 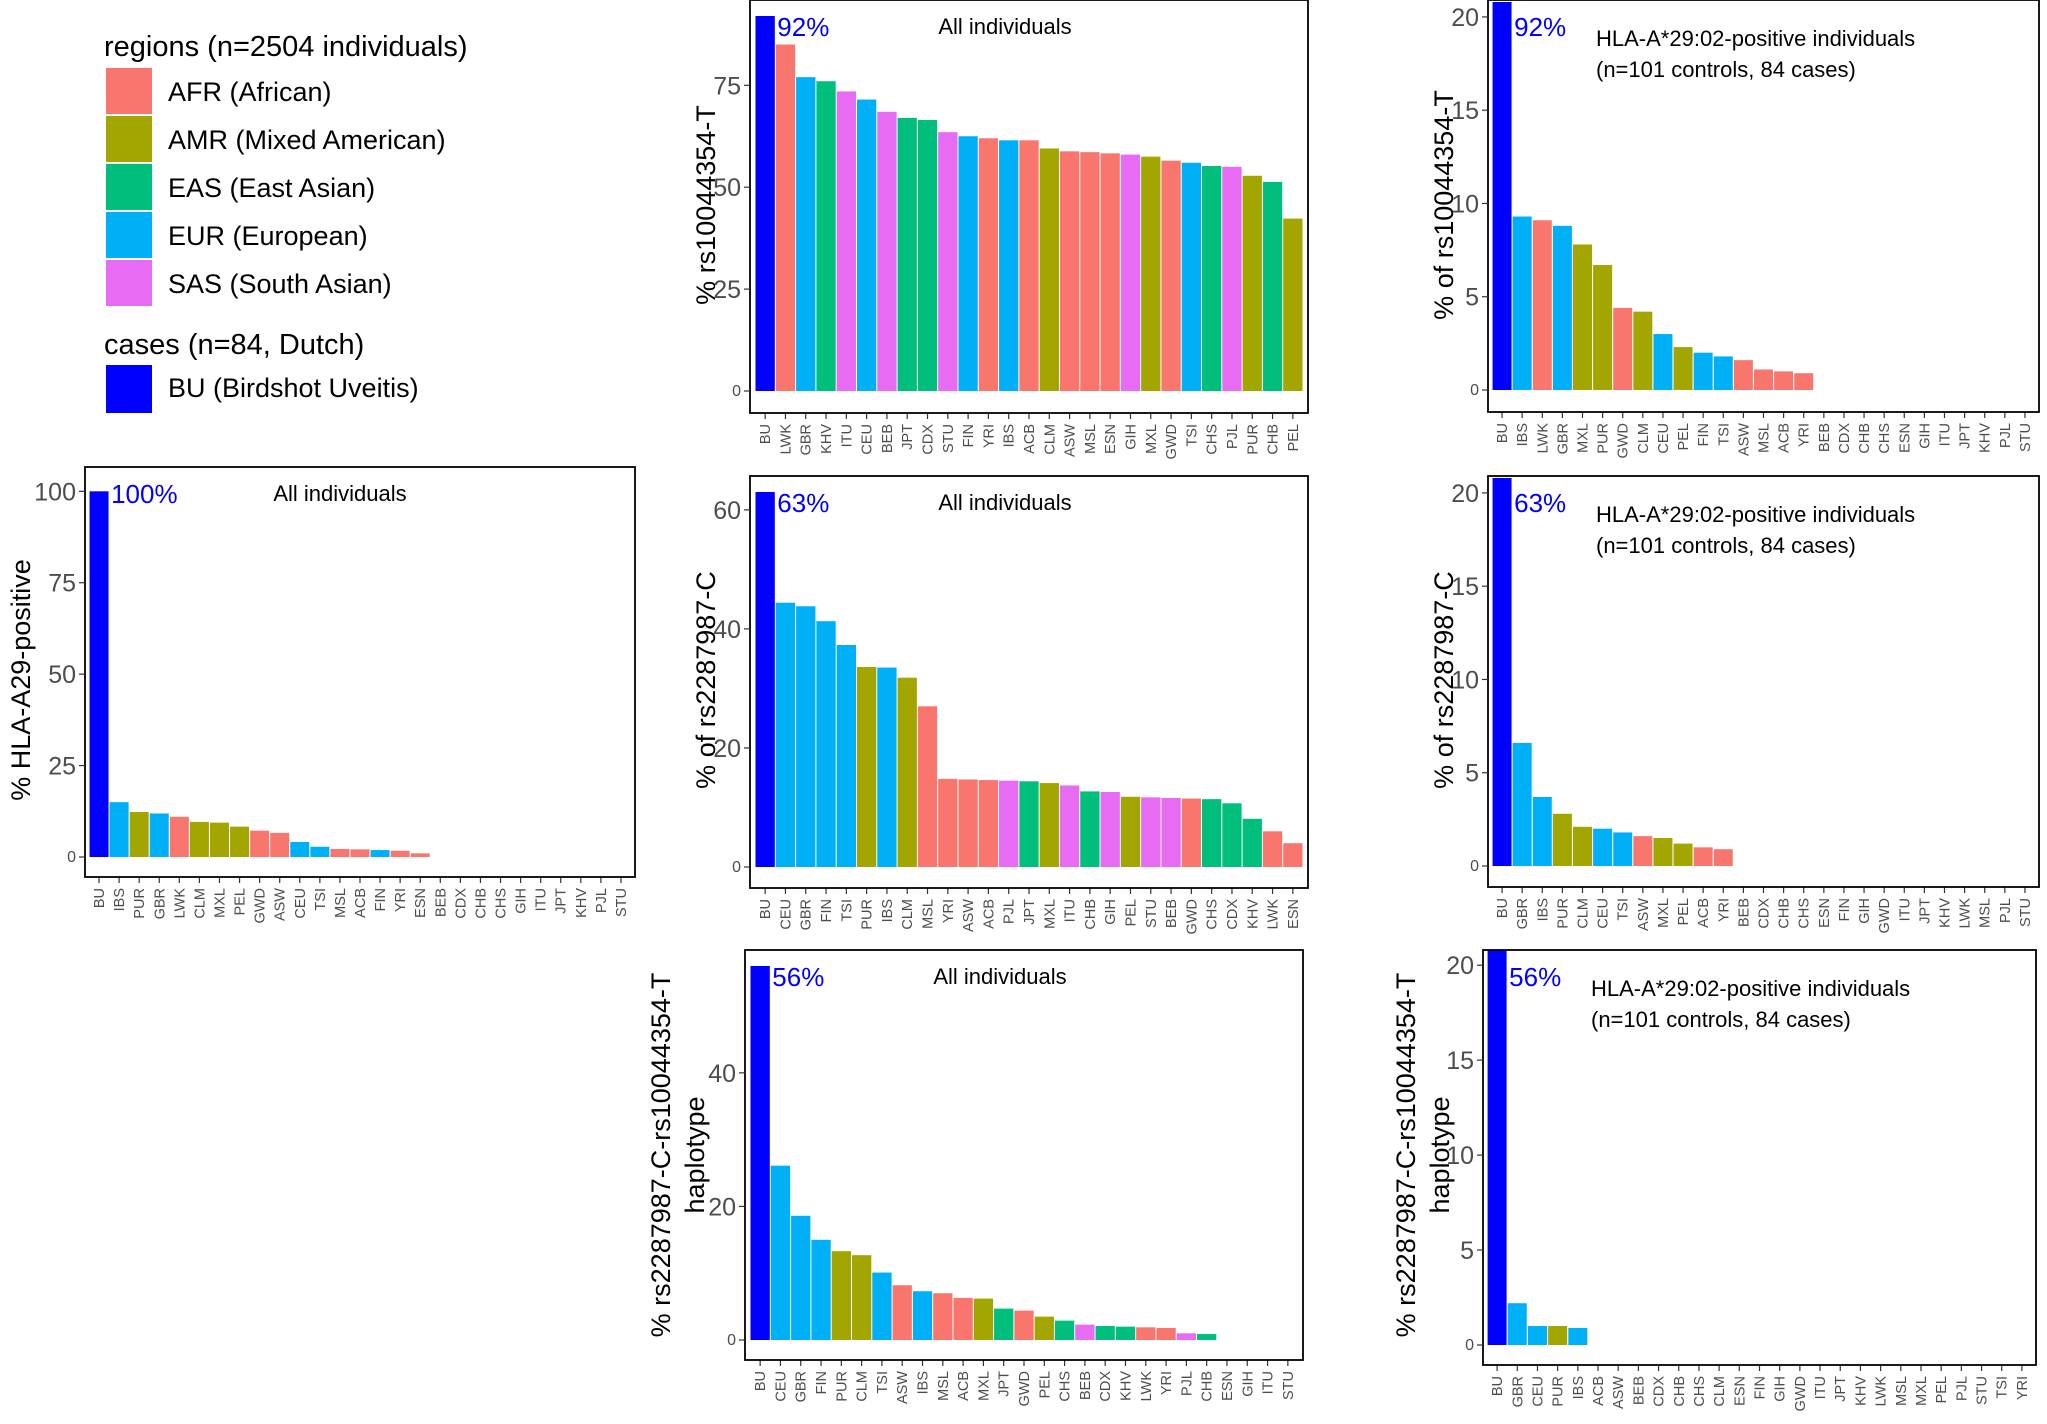 I want to click on x-tick-label-itu: ITU, so click(x=1946, y=434).